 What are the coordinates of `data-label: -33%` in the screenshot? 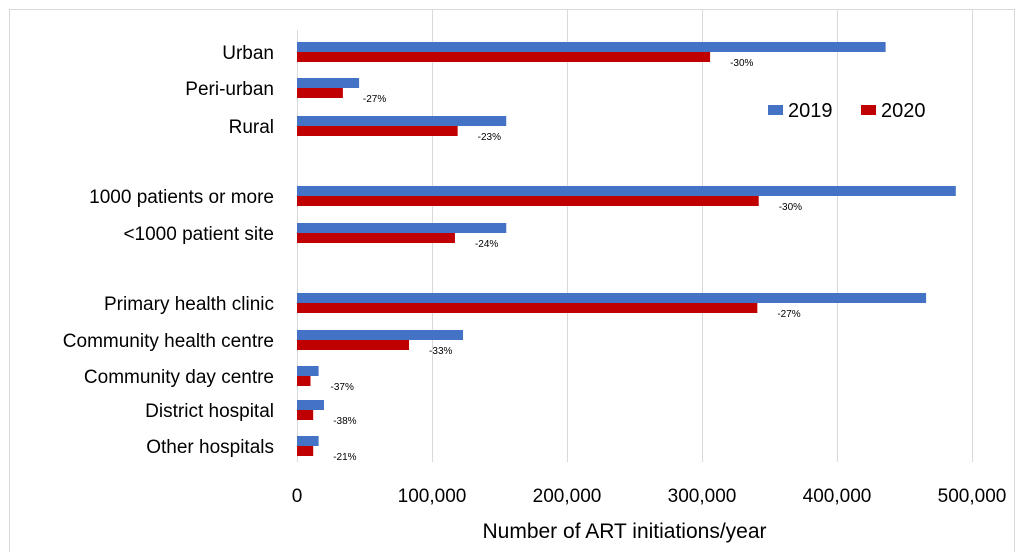 It's located at (440, 351).